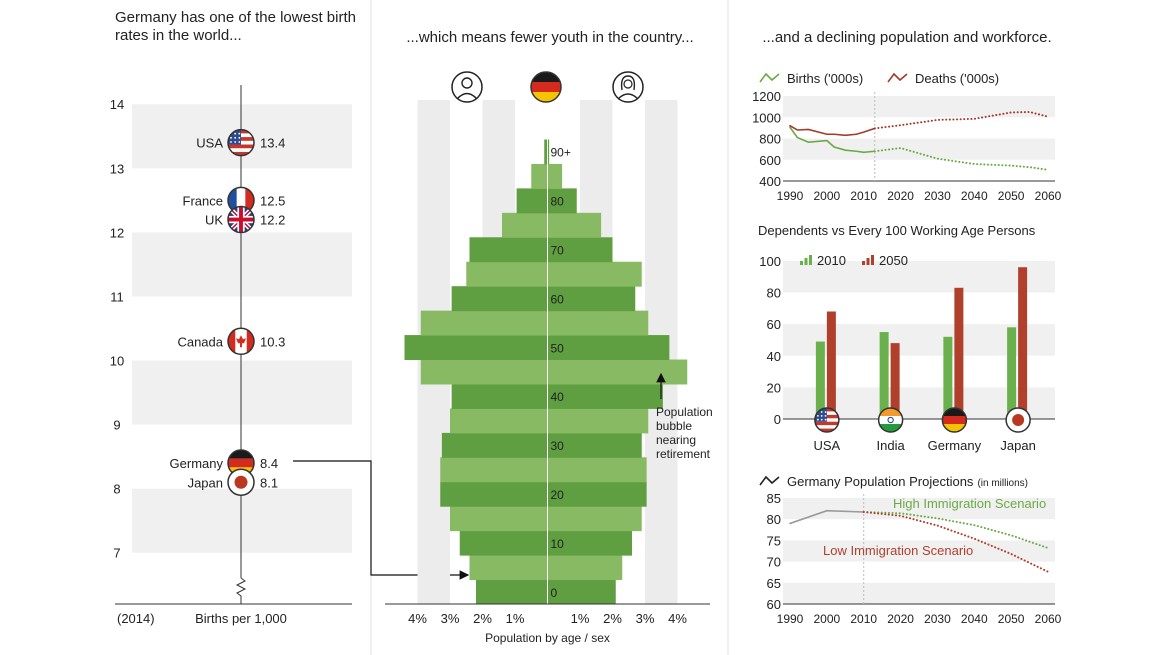  Describe the element at coordinates (209, 143) in the screenshot. I see `category-label: USA` at that location.